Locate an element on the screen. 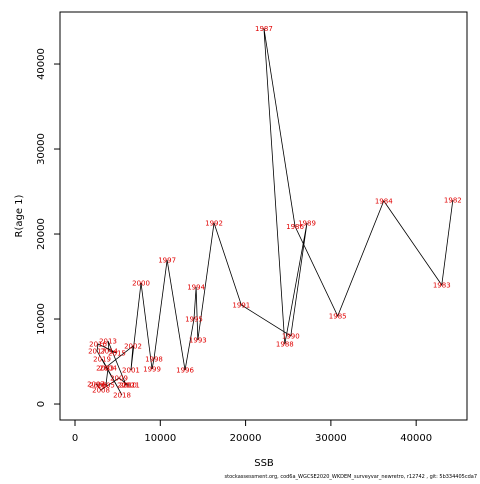  point-label: 2015 is located at coordinates (117, 354).